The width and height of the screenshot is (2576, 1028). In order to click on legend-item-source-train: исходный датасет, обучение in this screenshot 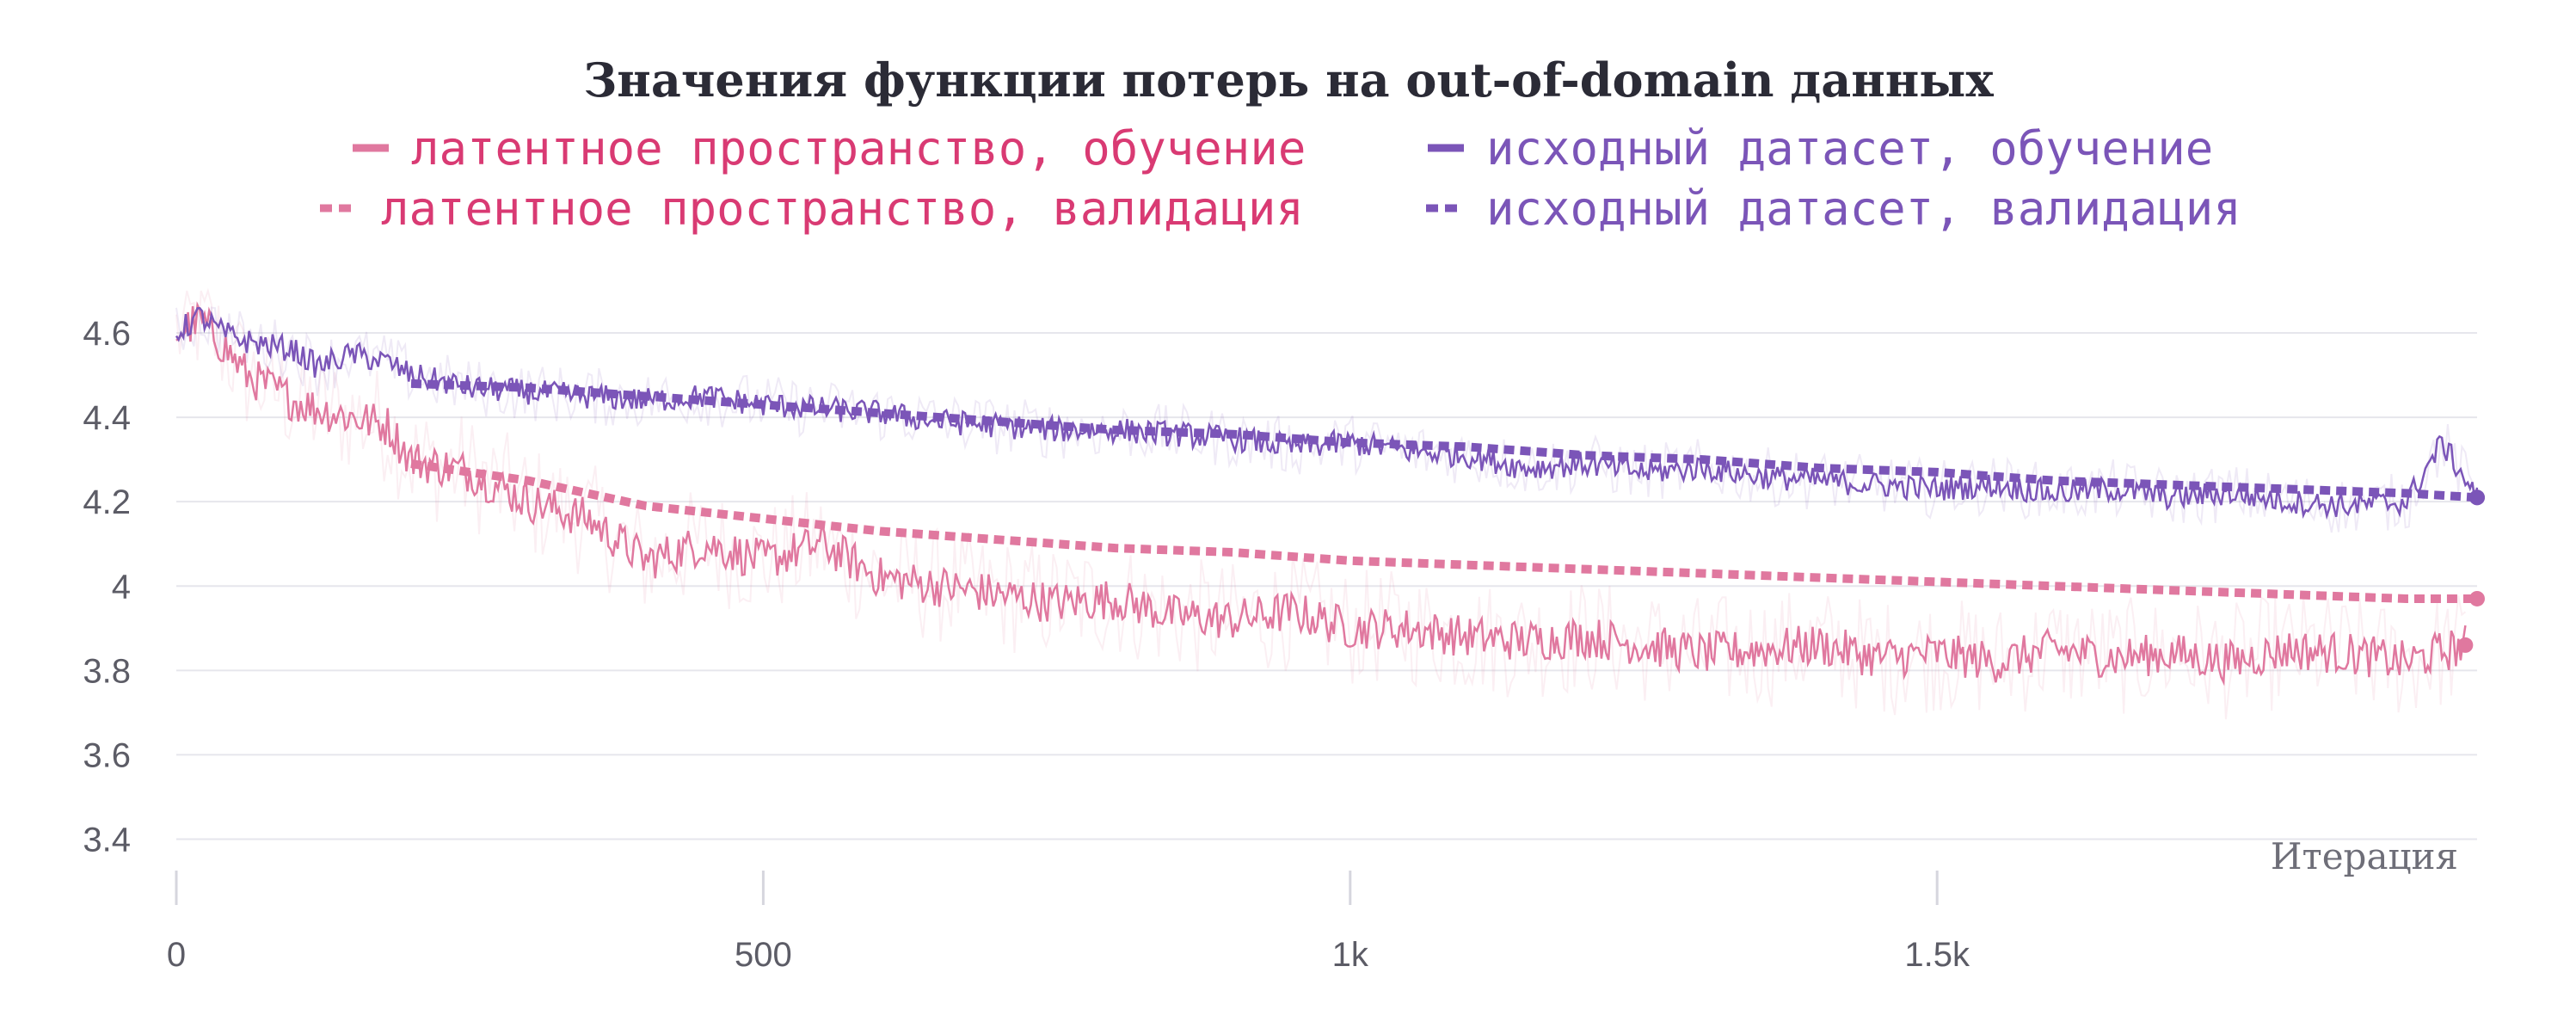, I will do `click(1820, 148)`.